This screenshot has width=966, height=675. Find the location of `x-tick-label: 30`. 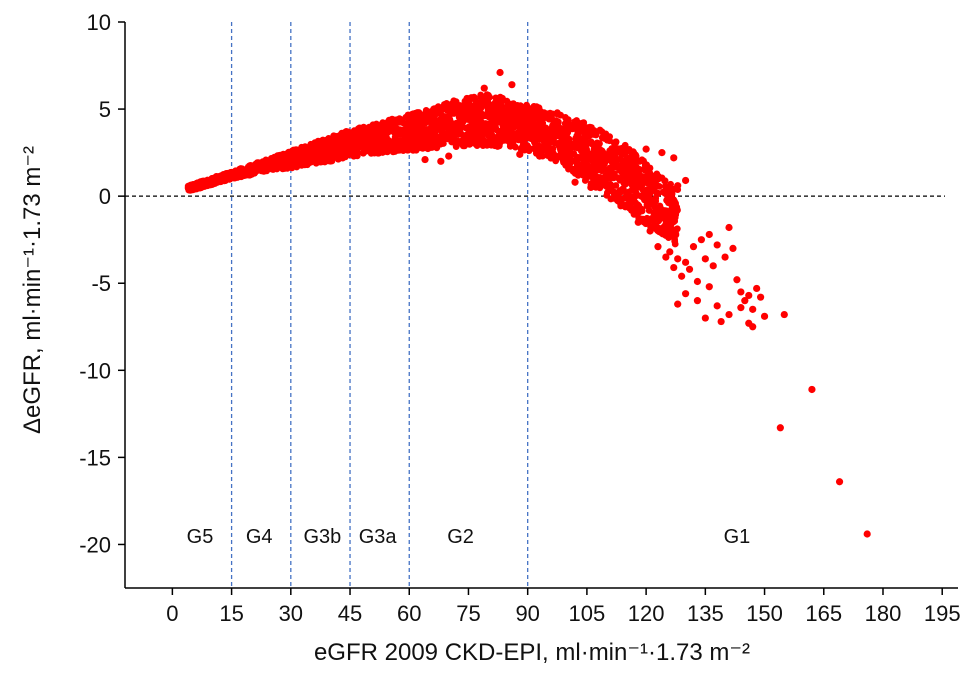

x-tick-label: 30 is located at coordinates (291, 613).